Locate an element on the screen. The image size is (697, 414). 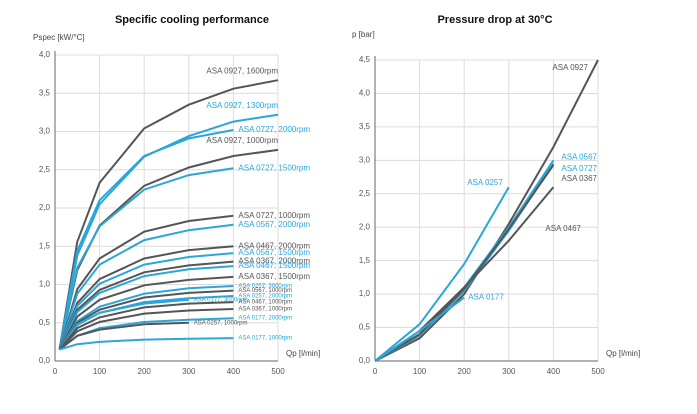
y-tick-label: 4,5 is located at coordinates (365, 59).